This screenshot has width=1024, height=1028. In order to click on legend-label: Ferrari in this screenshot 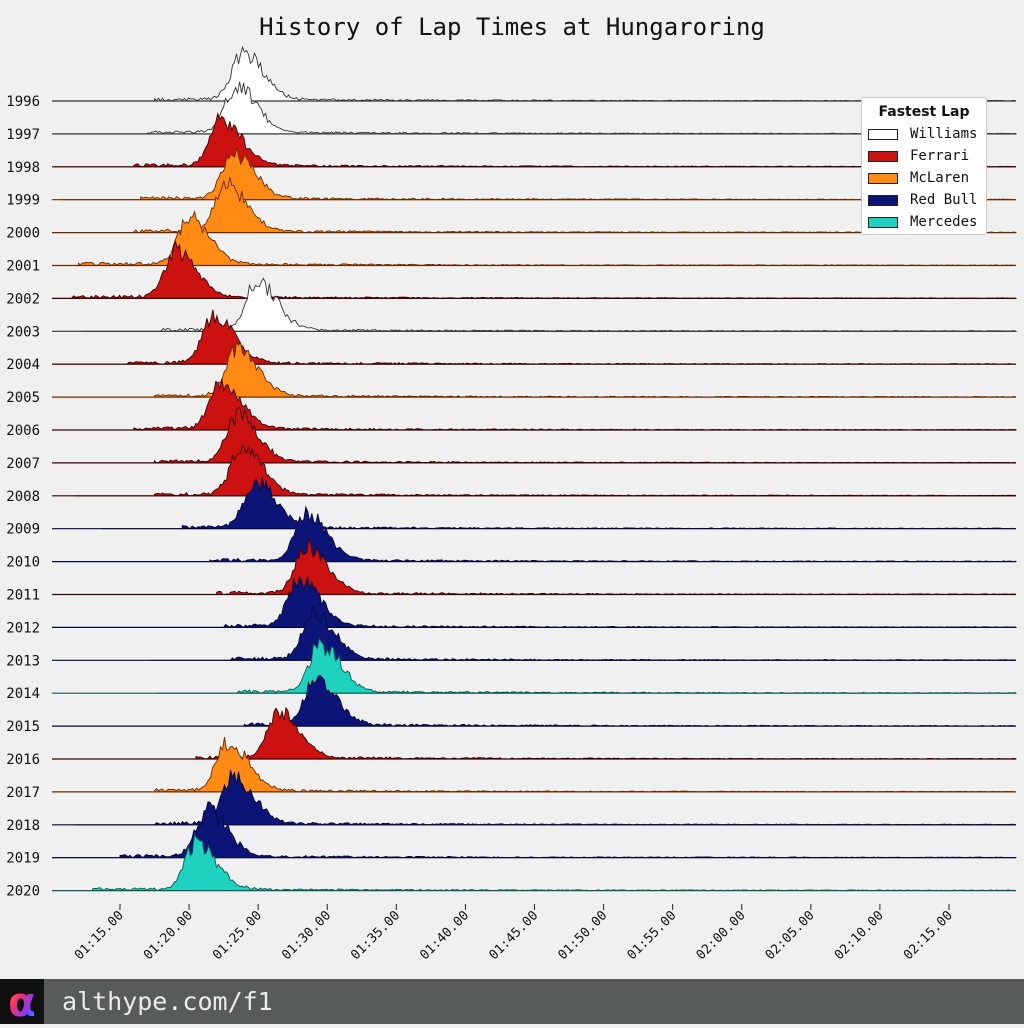, I will do `click(940, 156)`.